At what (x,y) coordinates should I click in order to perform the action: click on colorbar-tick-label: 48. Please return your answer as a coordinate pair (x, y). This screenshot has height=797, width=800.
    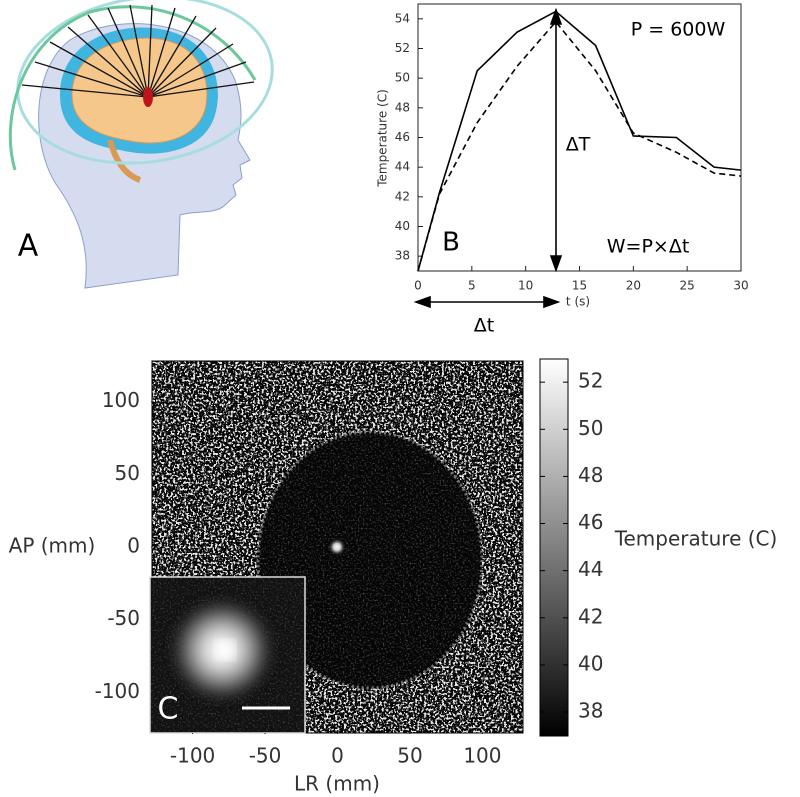
    Looking at the image, I should click on (590, 475).